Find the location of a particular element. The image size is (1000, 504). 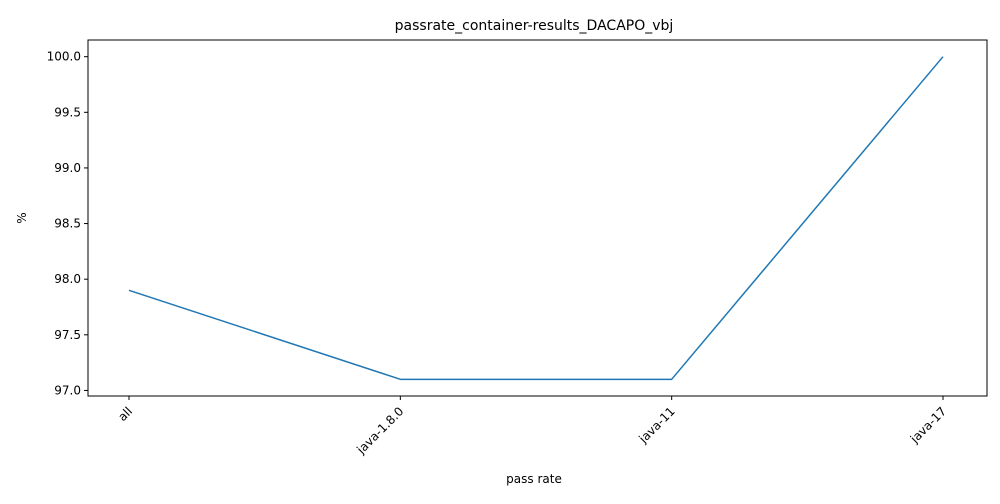

x-tick-label: all is located at coordinates (125, 414).